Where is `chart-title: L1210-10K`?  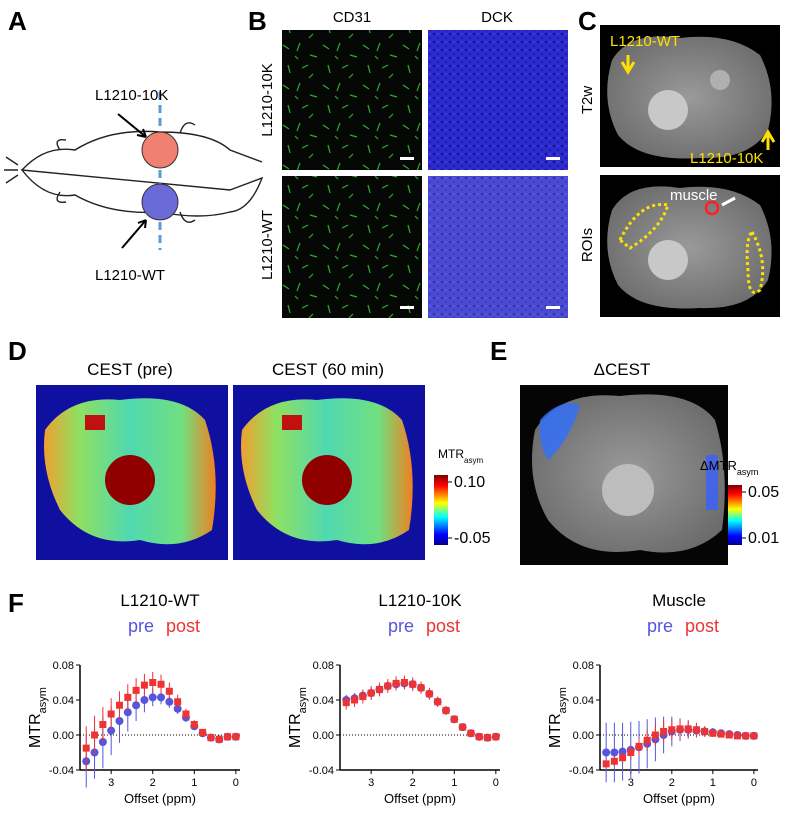 chart-title: L1210-10K is located at coordinates (420, 600).